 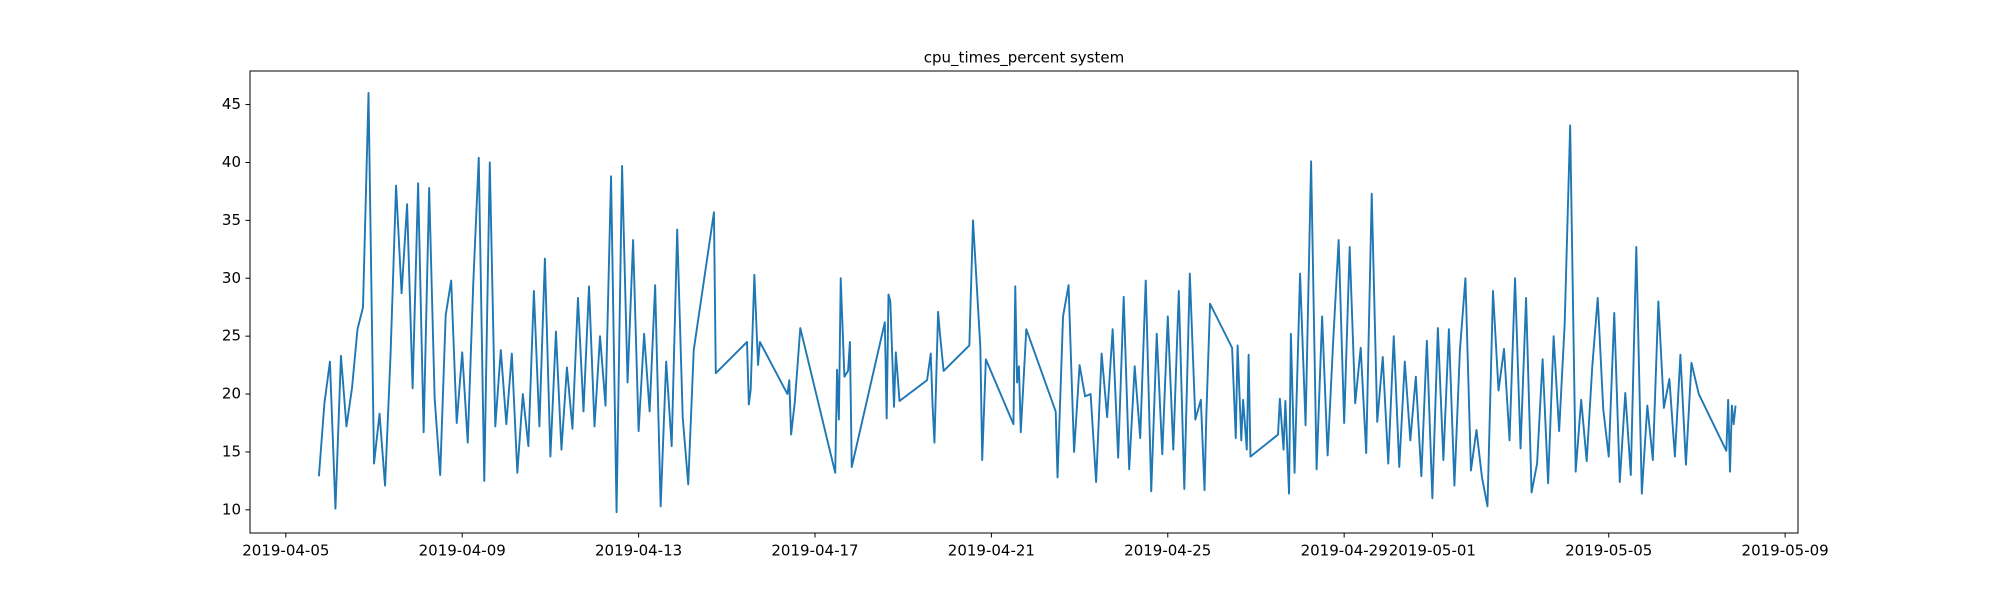 I want to click on x-tick-label: 2019-04-21, so click(x=991, y=551).